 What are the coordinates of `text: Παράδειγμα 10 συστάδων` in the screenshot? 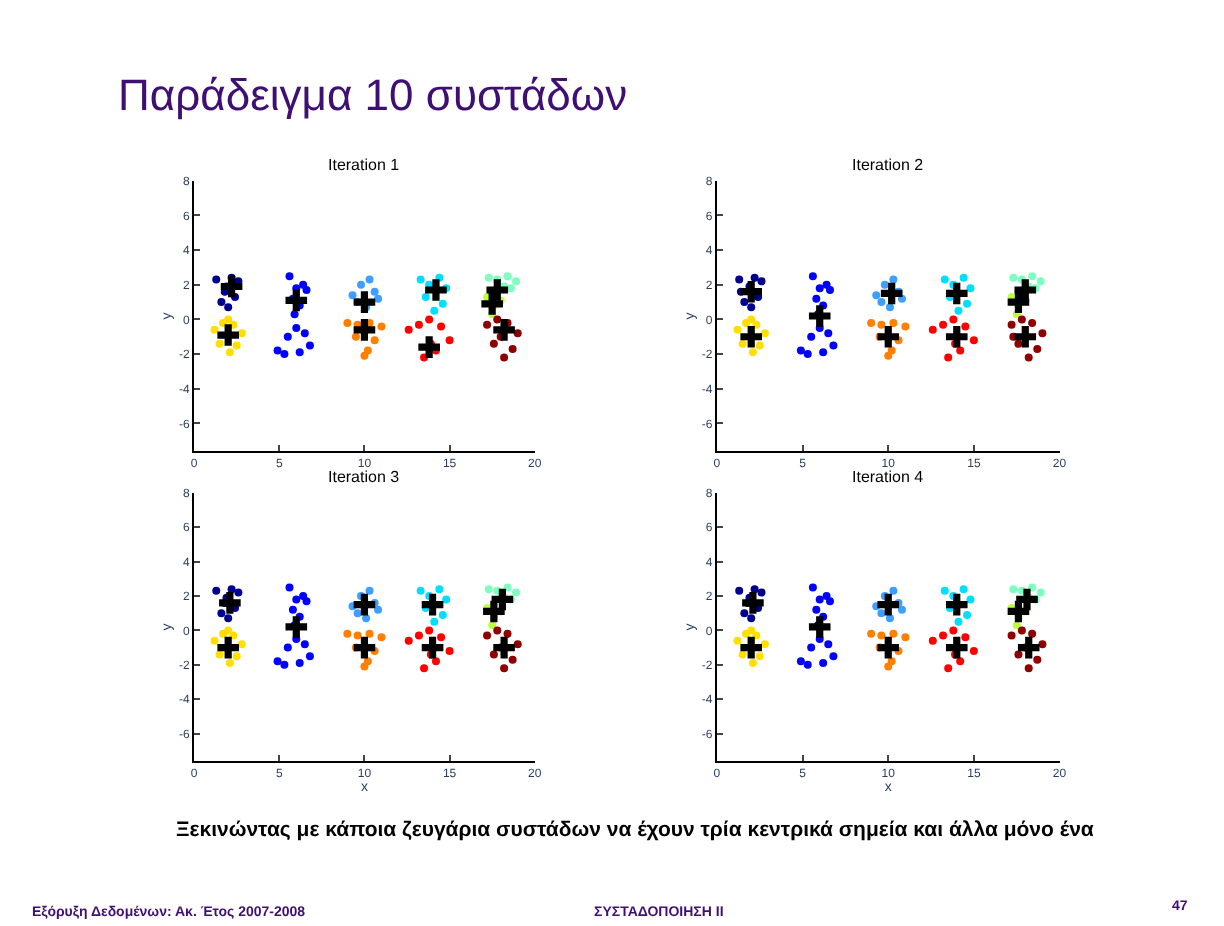 It's located at (373, 95).